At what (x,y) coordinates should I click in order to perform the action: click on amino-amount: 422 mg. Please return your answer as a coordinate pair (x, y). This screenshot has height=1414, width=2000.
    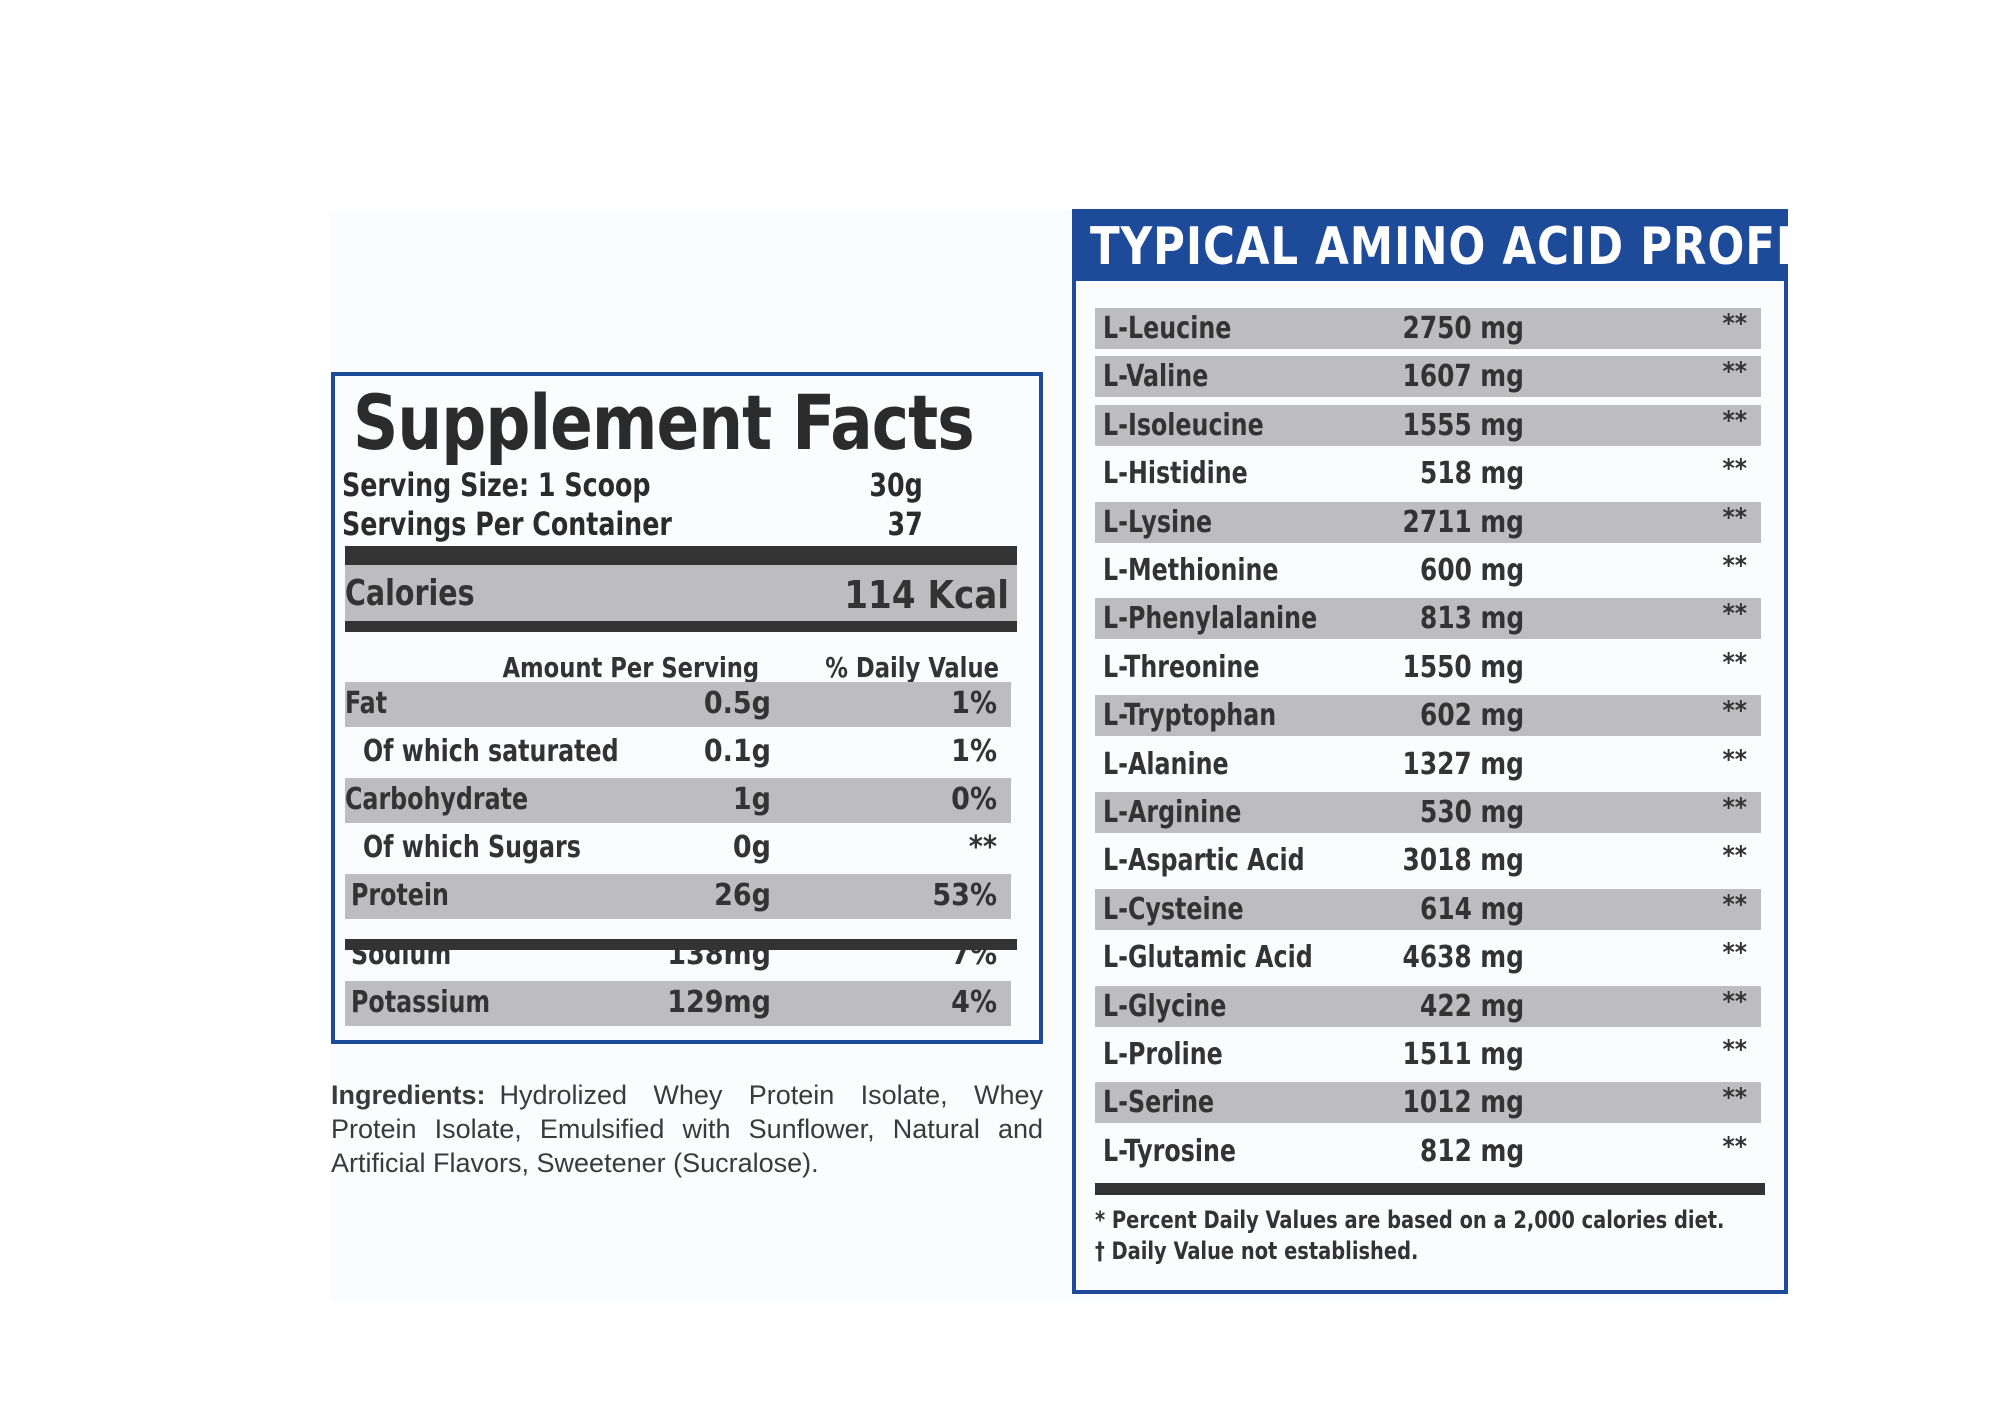
    Looking at the image, I should click on (1471, 1006).